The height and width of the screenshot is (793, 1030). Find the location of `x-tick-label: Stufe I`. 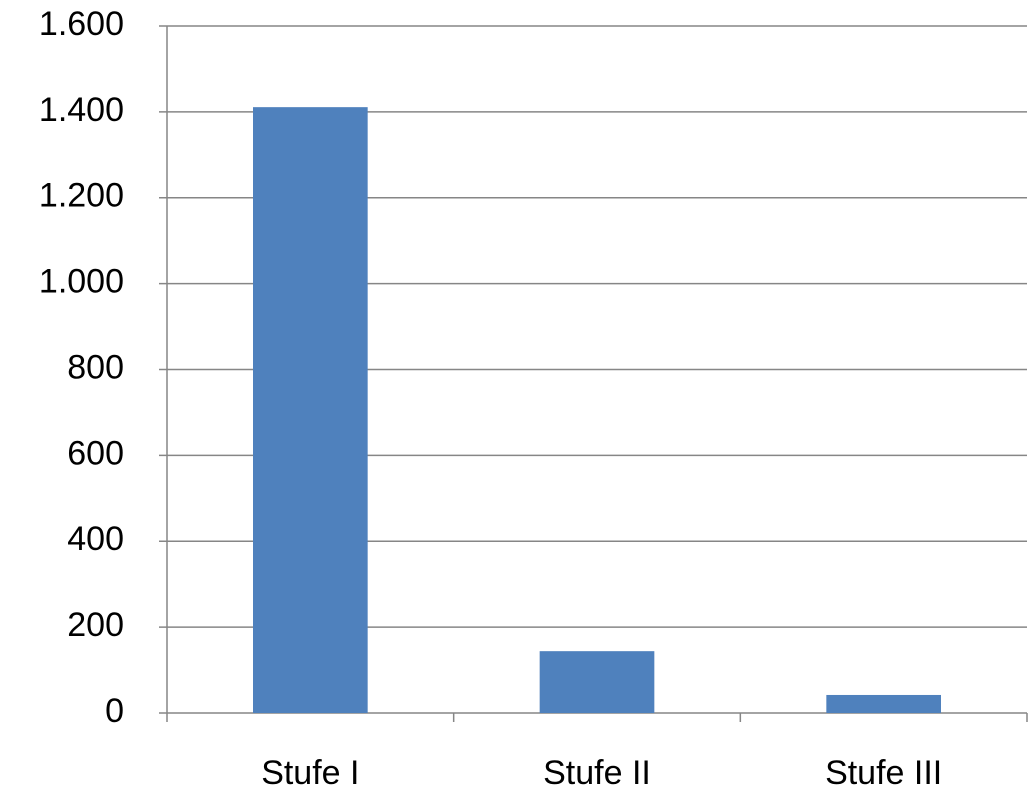

x-tick-label: Stufe I is located at coordinates (310, 773).